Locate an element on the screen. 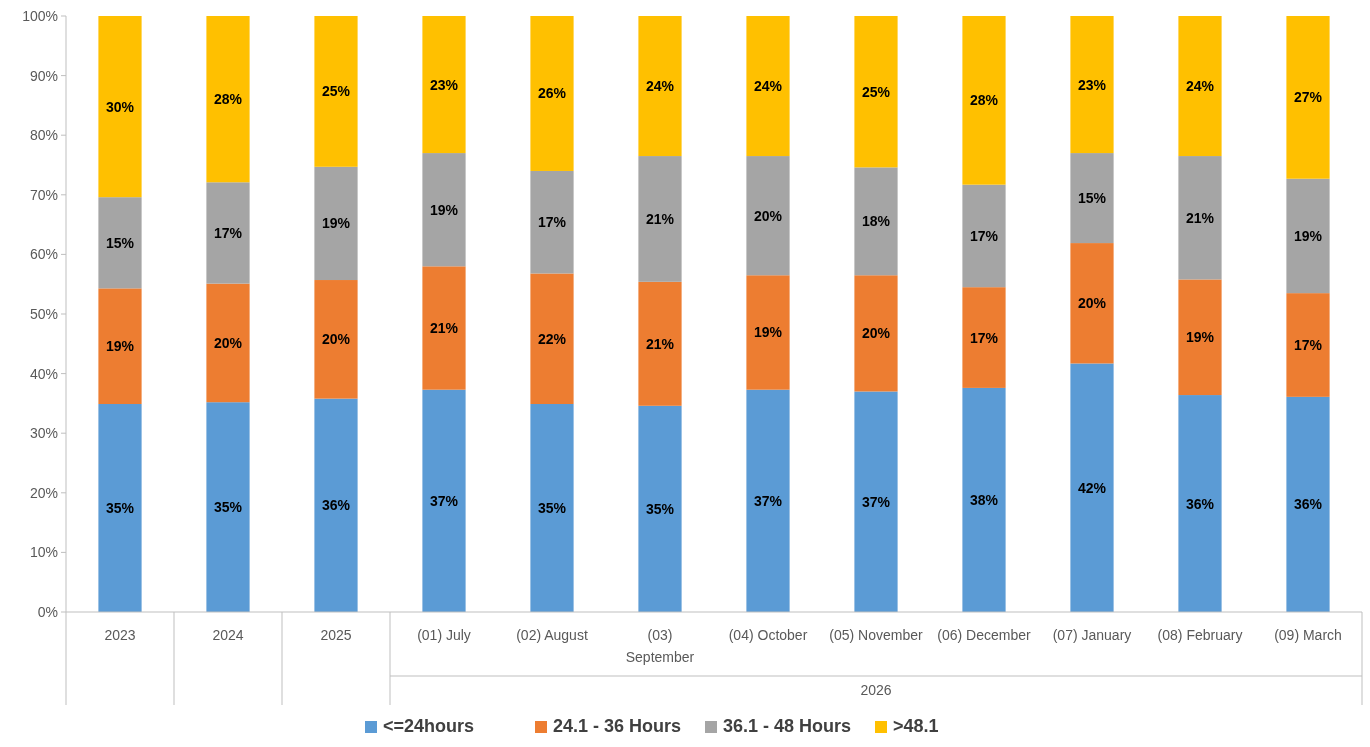  x-tick-label: (06) December is located at coordinates (984, 635).